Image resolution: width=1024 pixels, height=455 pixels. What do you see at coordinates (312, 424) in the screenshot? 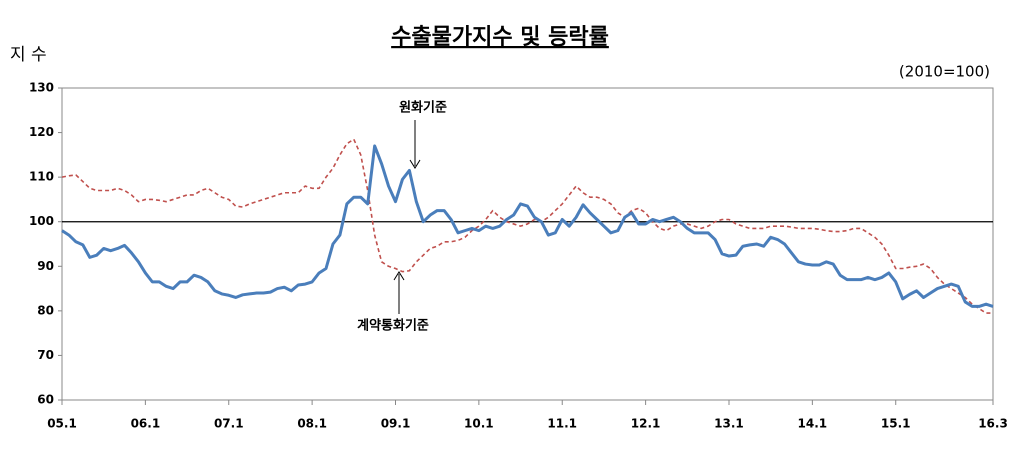
I see `x-tick-label: 08.1` at bounding box center [312, 424].